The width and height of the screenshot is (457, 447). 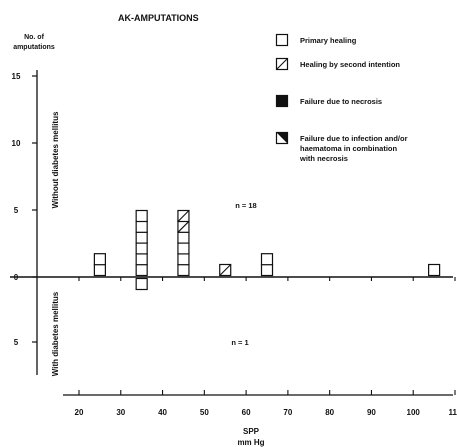 I want to click on legend-symbol-necrosis, so click(x=282, y=101).